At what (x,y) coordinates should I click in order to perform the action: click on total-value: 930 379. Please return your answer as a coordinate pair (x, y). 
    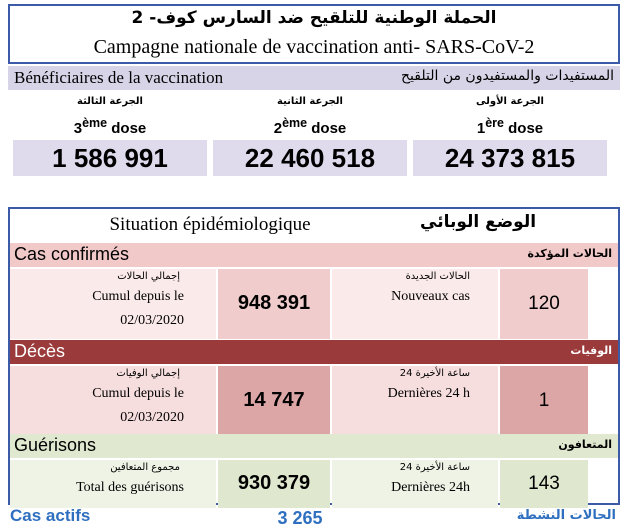
    Looking at the image, I should click on (274, 483).